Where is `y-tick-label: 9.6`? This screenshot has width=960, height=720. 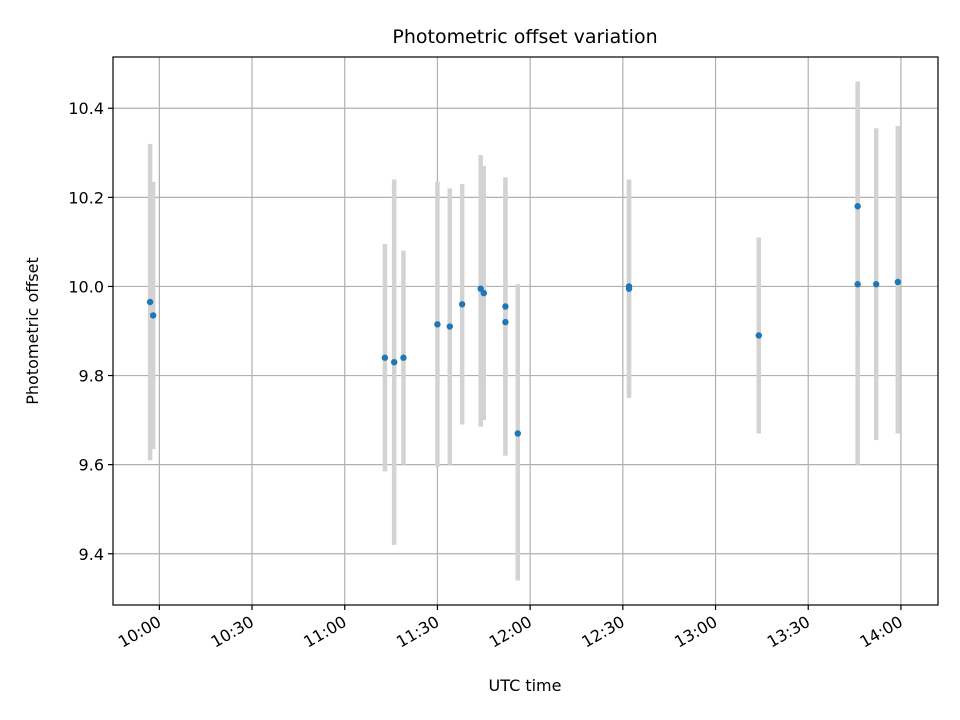
y-tick-label: 9.6 is located at coordinates (91, 465).